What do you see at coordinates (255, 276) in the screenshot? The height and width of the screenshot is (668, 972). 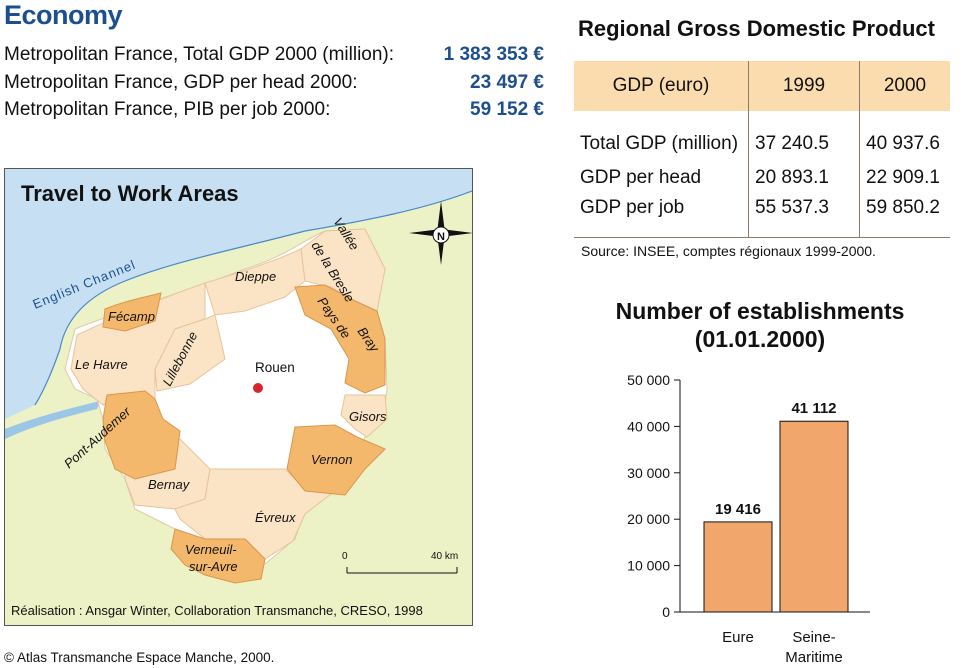 I see `label-dieppe: Dieppe` at bounding box center [255, 276].